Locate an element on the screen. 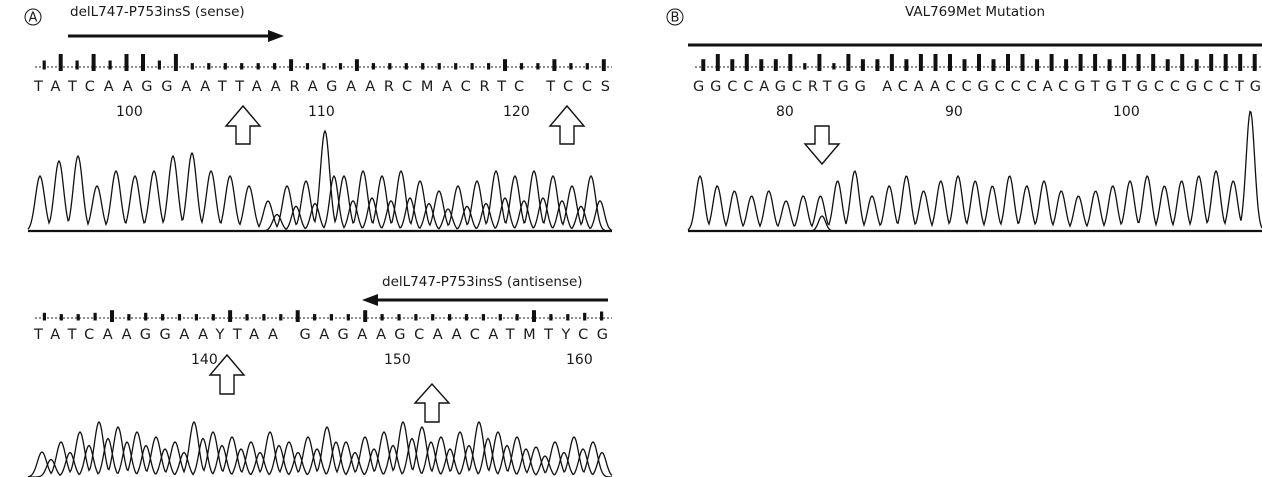 This screenshot has height=477, width=1262. trace-line-secondary is located at coordinates (975, 223).